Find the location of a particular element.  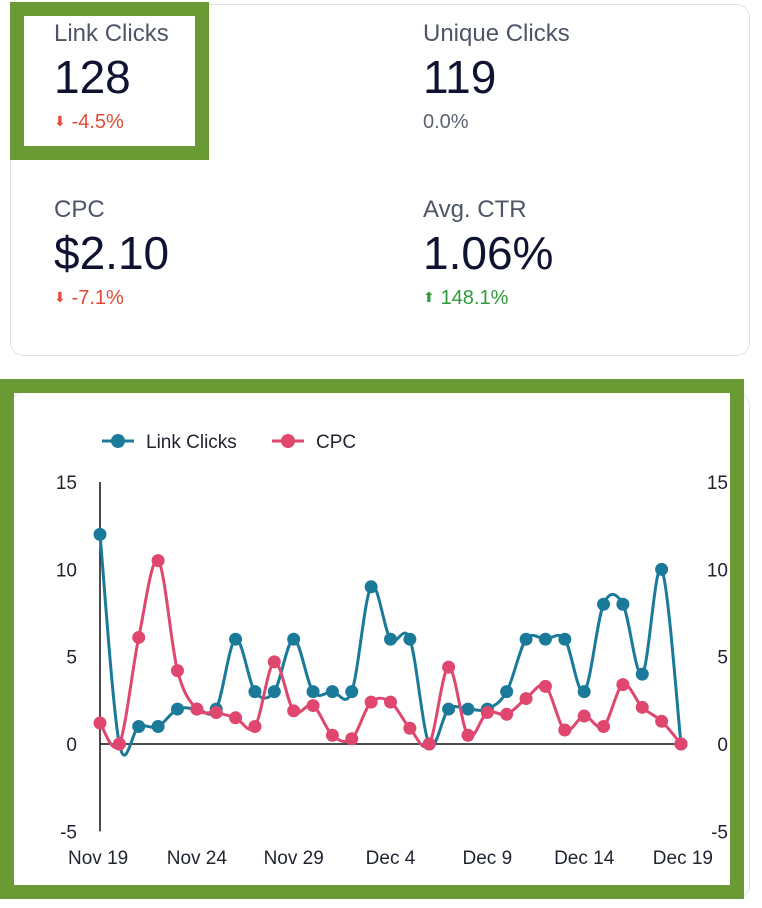

y-tick-label-left: 10 is located at coordinates (66, 570).